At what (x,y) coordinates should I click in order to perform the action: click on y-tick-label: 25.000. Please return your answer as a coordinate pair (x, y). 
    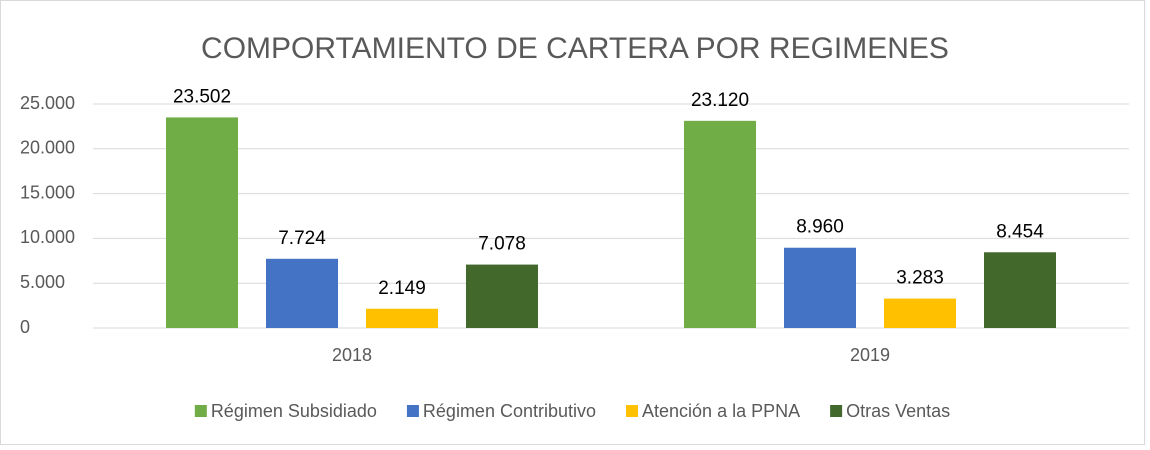
    Looking at the image, I should click on (47, 103).